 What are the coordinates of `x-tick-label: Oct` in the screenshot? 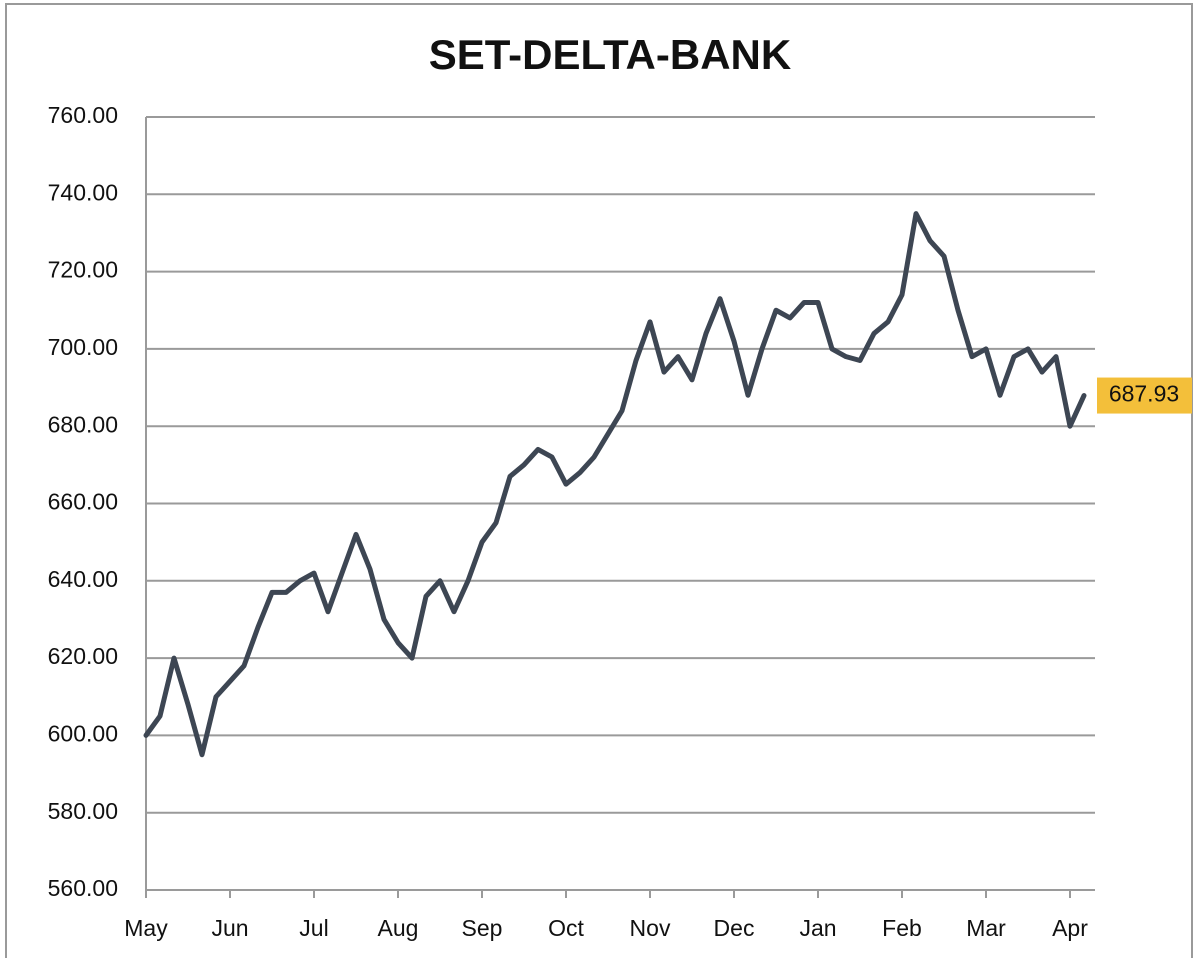 It's located at (566, 928).